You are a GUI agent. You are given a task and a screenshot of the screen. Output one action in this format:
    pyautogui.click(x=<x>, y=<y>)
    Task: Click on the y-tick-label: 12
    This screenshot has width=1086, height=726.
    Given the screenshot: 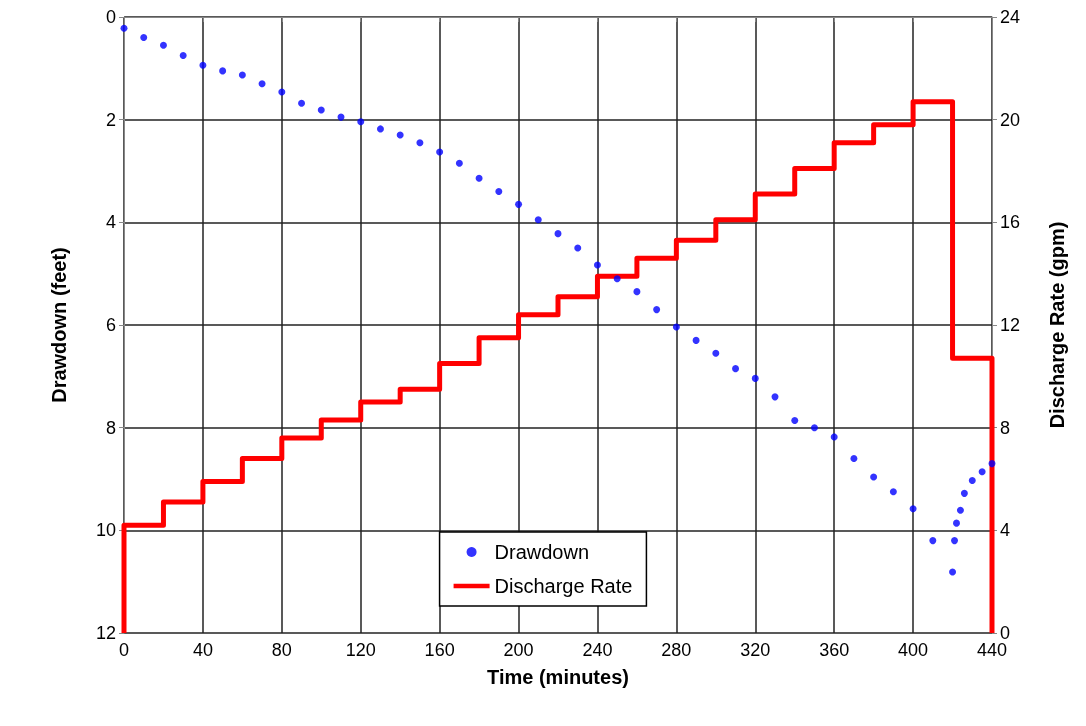 What is the action you would take?
    pyautogui.click(x=105, y=633)
    